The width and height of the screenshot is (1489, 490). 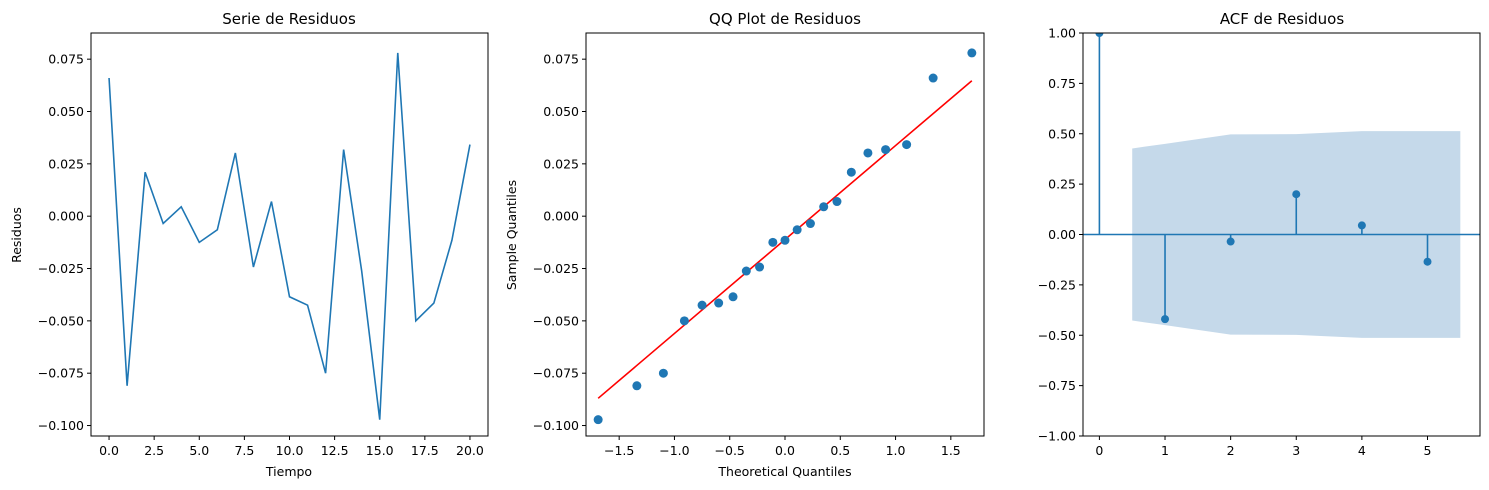 I want to click on residual-series-xtick-label: 5.0, so click(x=199, y=450).